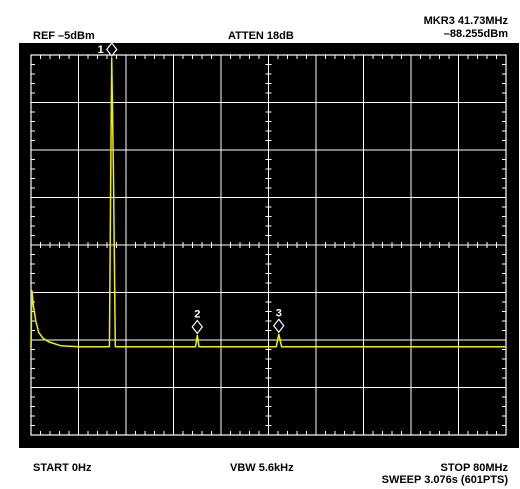 The height and width of the screenshot is (489, 520). What do you see at coordinates (197, 314) in the screenshot?
I see `marker-label-2: 2` at bounding box center [197, 314].